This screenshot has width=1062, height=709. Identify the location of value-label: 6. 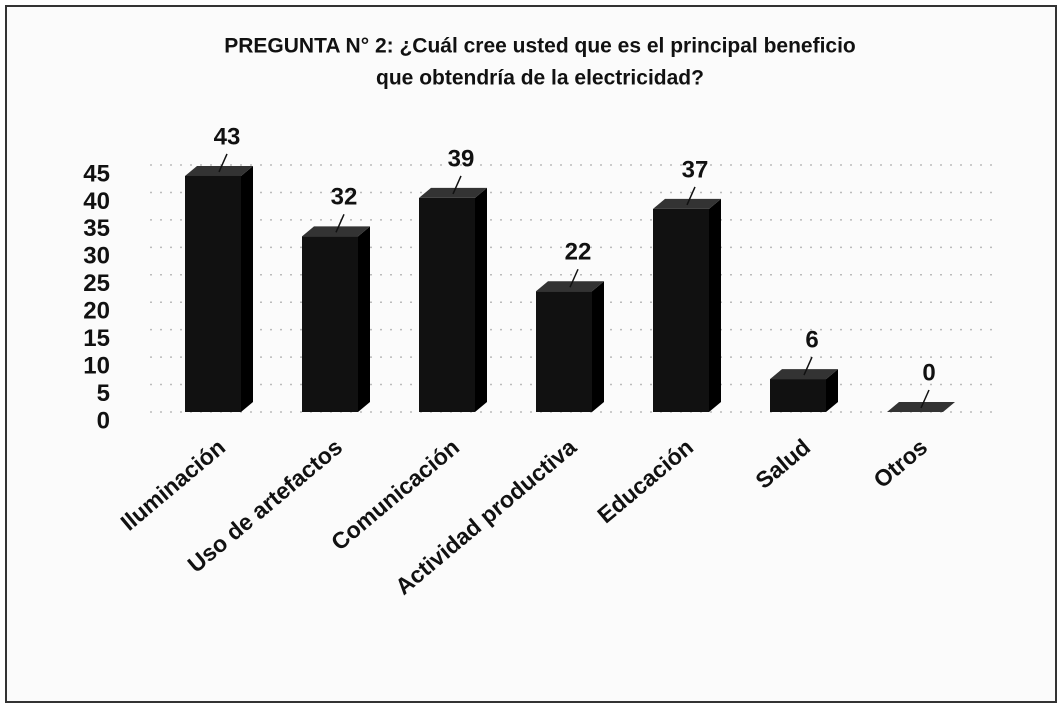
(811, 339).